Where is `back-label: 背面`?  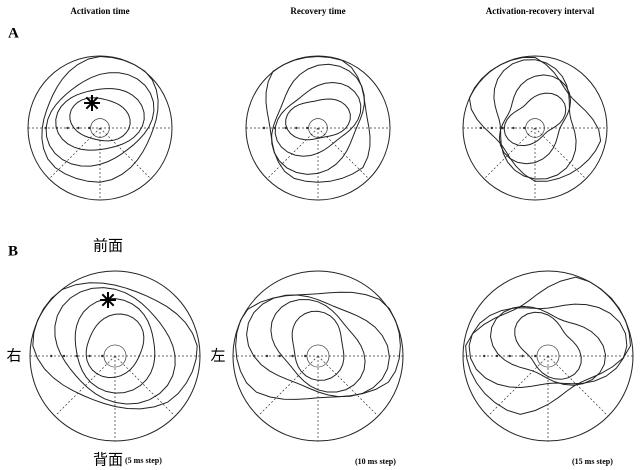 back-label: 背面 is located at coordinates (108, 460).